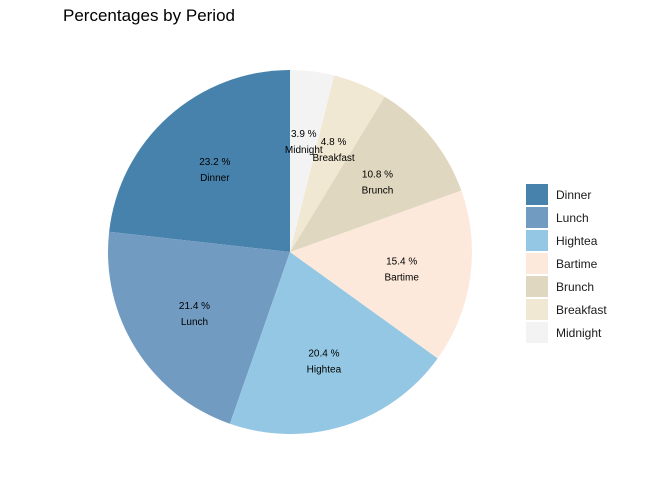 The image size is (672, 480). Describe the element at coordinates (537, 309) in the screenshot. I see `legend-key-breakfast` at that location.